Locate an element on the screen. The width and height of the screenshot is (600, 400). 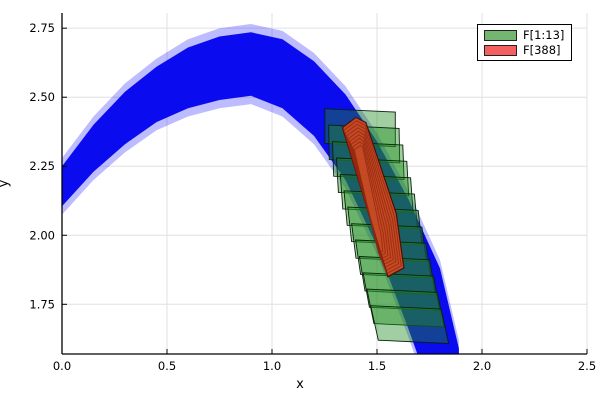
legend-swatch-green-icon is located at coordinates (500, 35).